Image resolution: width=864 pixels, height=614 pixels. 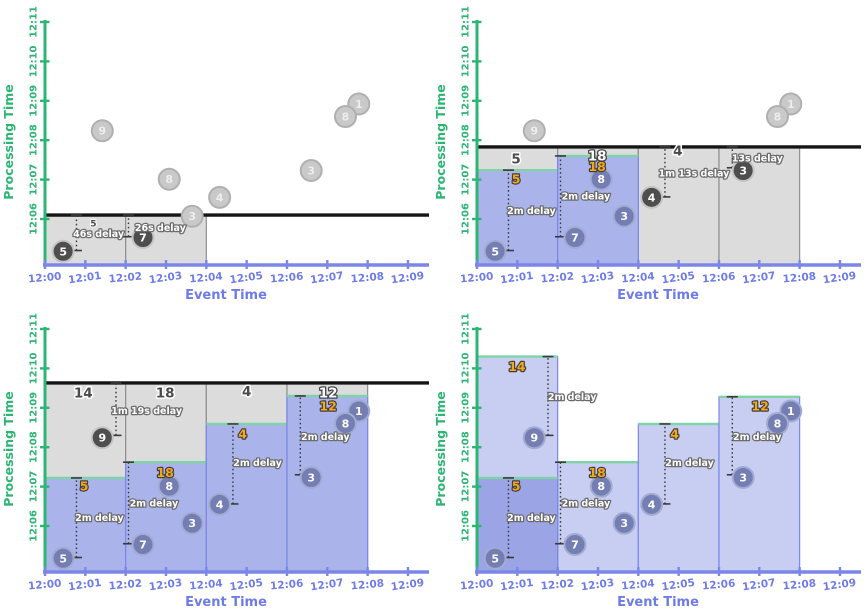 What do you see at coordinates (125, 278) in the screenshot?
I see `x-tick-label: 12:02` at bounding box center [125, 278].